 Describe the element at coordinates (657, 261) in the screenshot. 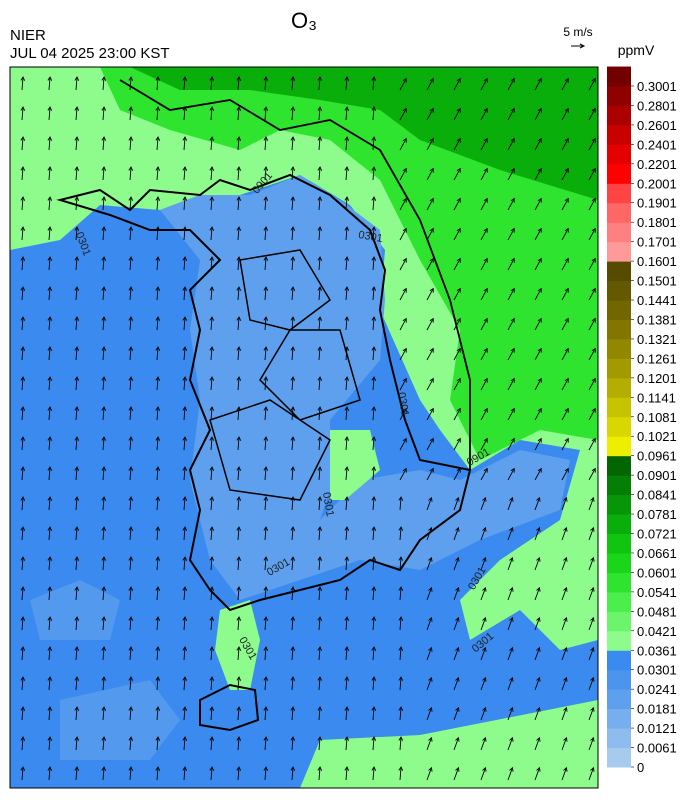

I see `colorbar-tick-label: 0.1601` at that location.